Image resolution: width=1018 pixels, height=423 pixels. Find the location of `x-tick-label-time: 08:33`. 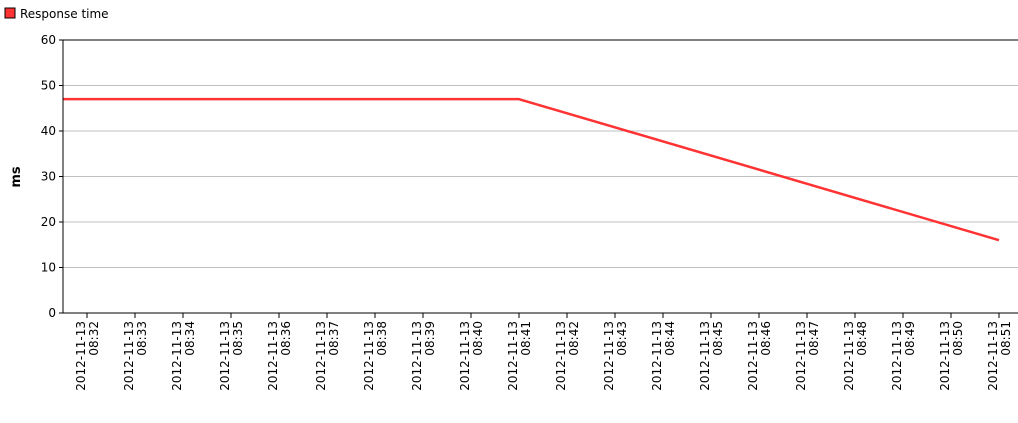

x-tick-label-time: 08:33 is located at coordinates (142, 338).